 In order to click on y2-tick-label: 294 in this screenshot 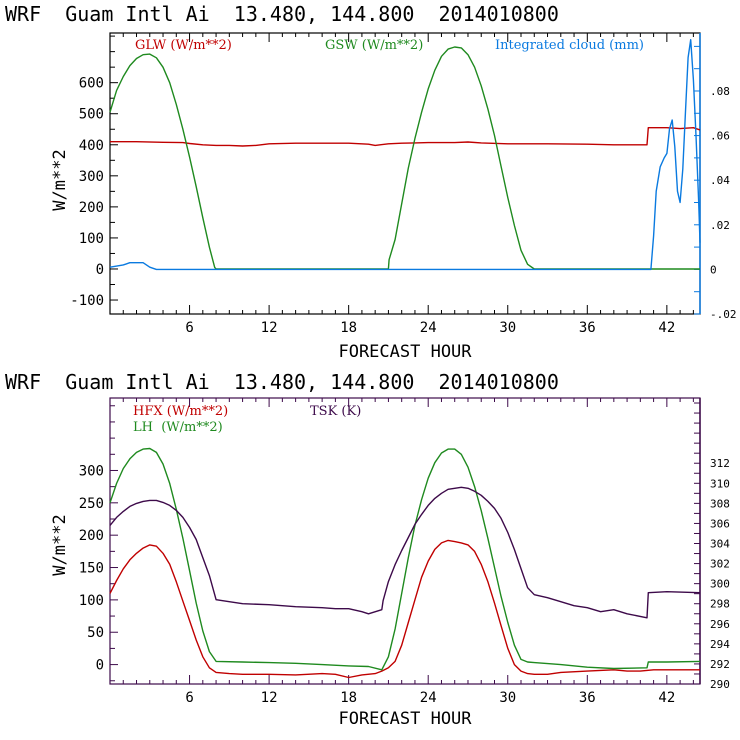, I will do `click(720, 644)`.